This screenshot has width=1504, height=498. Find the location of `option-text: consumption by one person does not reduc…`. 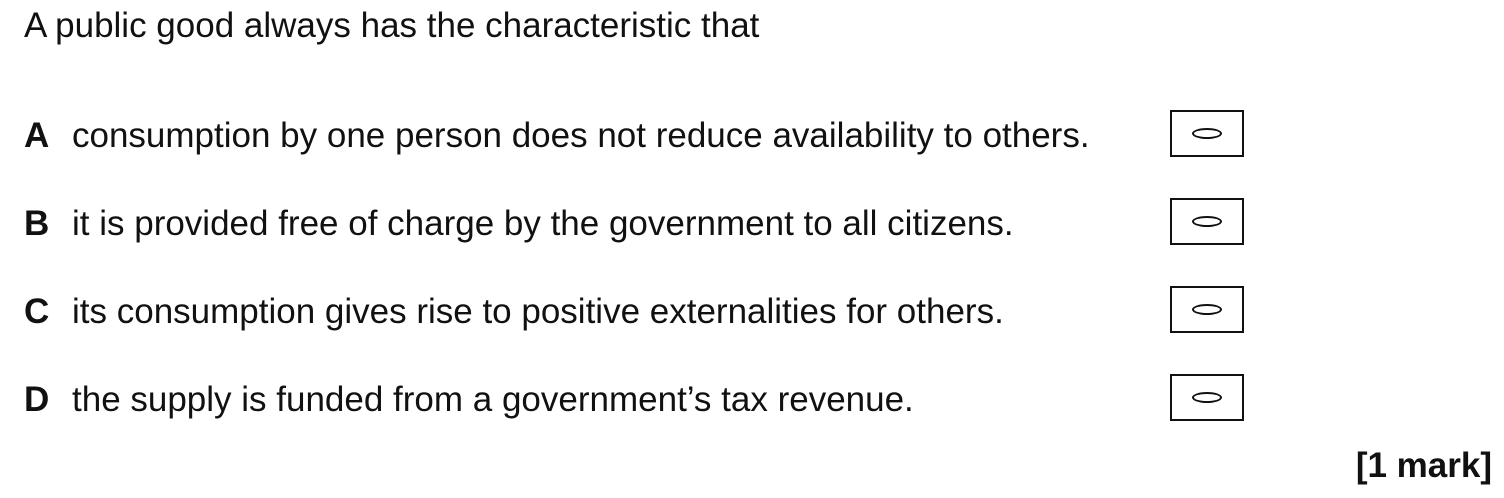

option-text: consumption by one person does not reduc… is located at coordinates (581, 135).